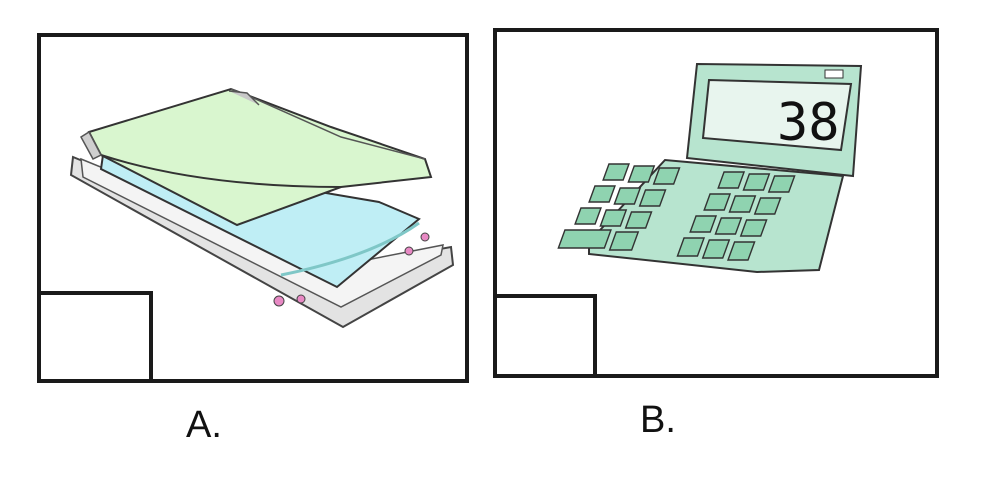 Image resolution: width=992 pixels, height=480 pixels. What do you see at coordinates (545, 336) in the screenshot?
I see `option-b-answer-box` at bounding box center [545, 336].